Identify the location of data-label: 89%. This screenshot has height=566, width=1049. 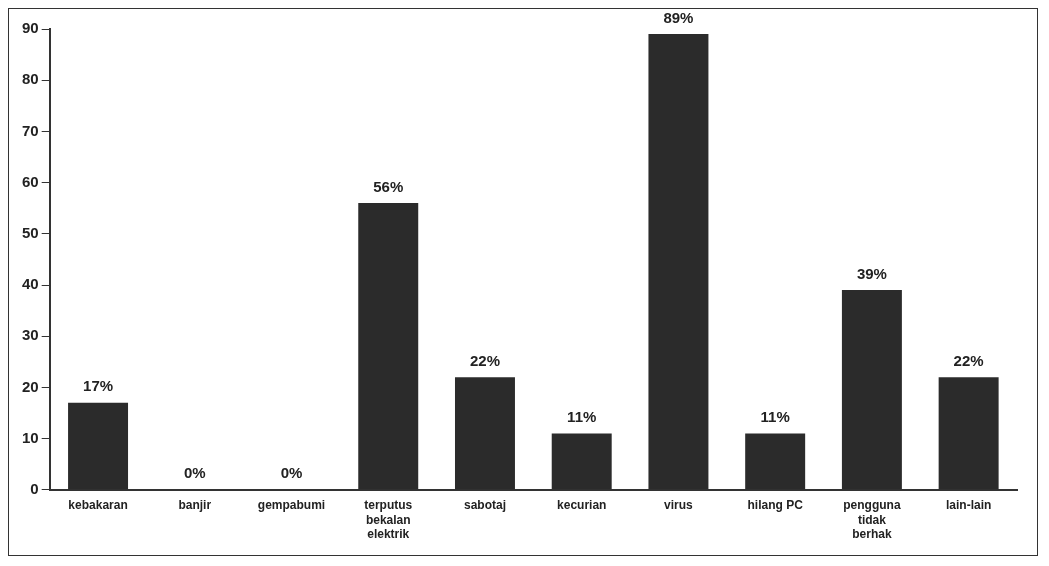
(678, 17).